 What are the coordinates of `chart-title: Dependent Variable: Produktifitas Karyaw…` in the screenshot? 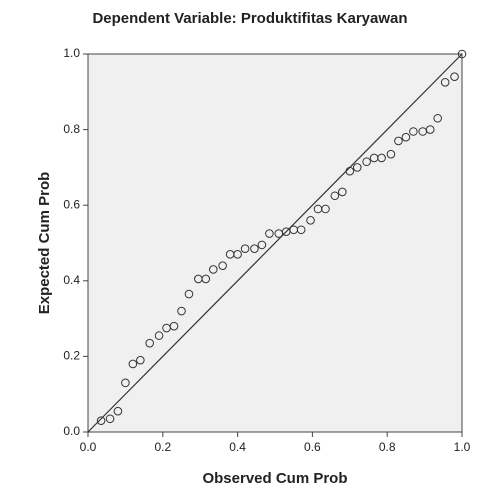 It's located at (249, 18).